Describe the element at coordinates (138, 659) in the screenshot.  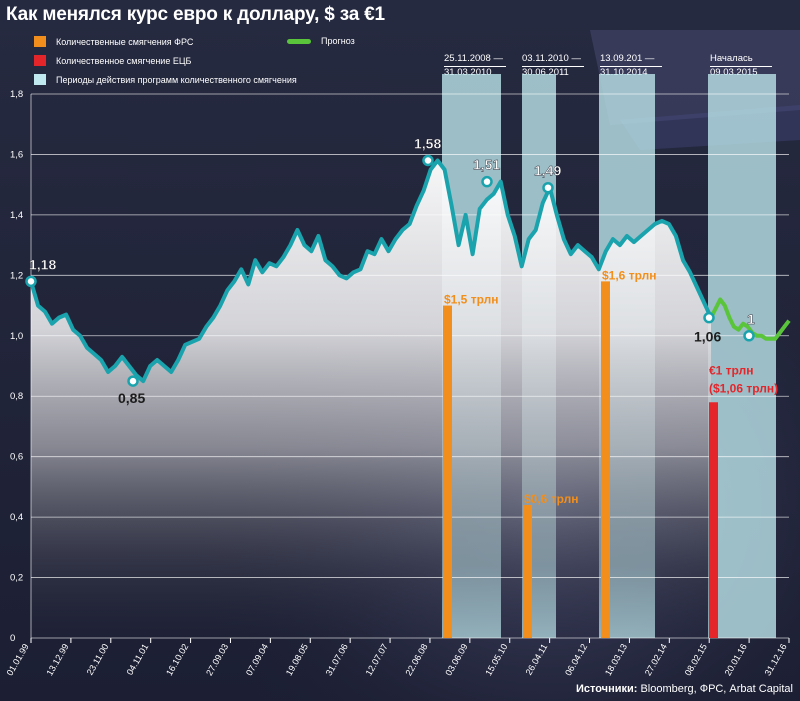
I see `x-tick-label: 04.11.01` at that location.